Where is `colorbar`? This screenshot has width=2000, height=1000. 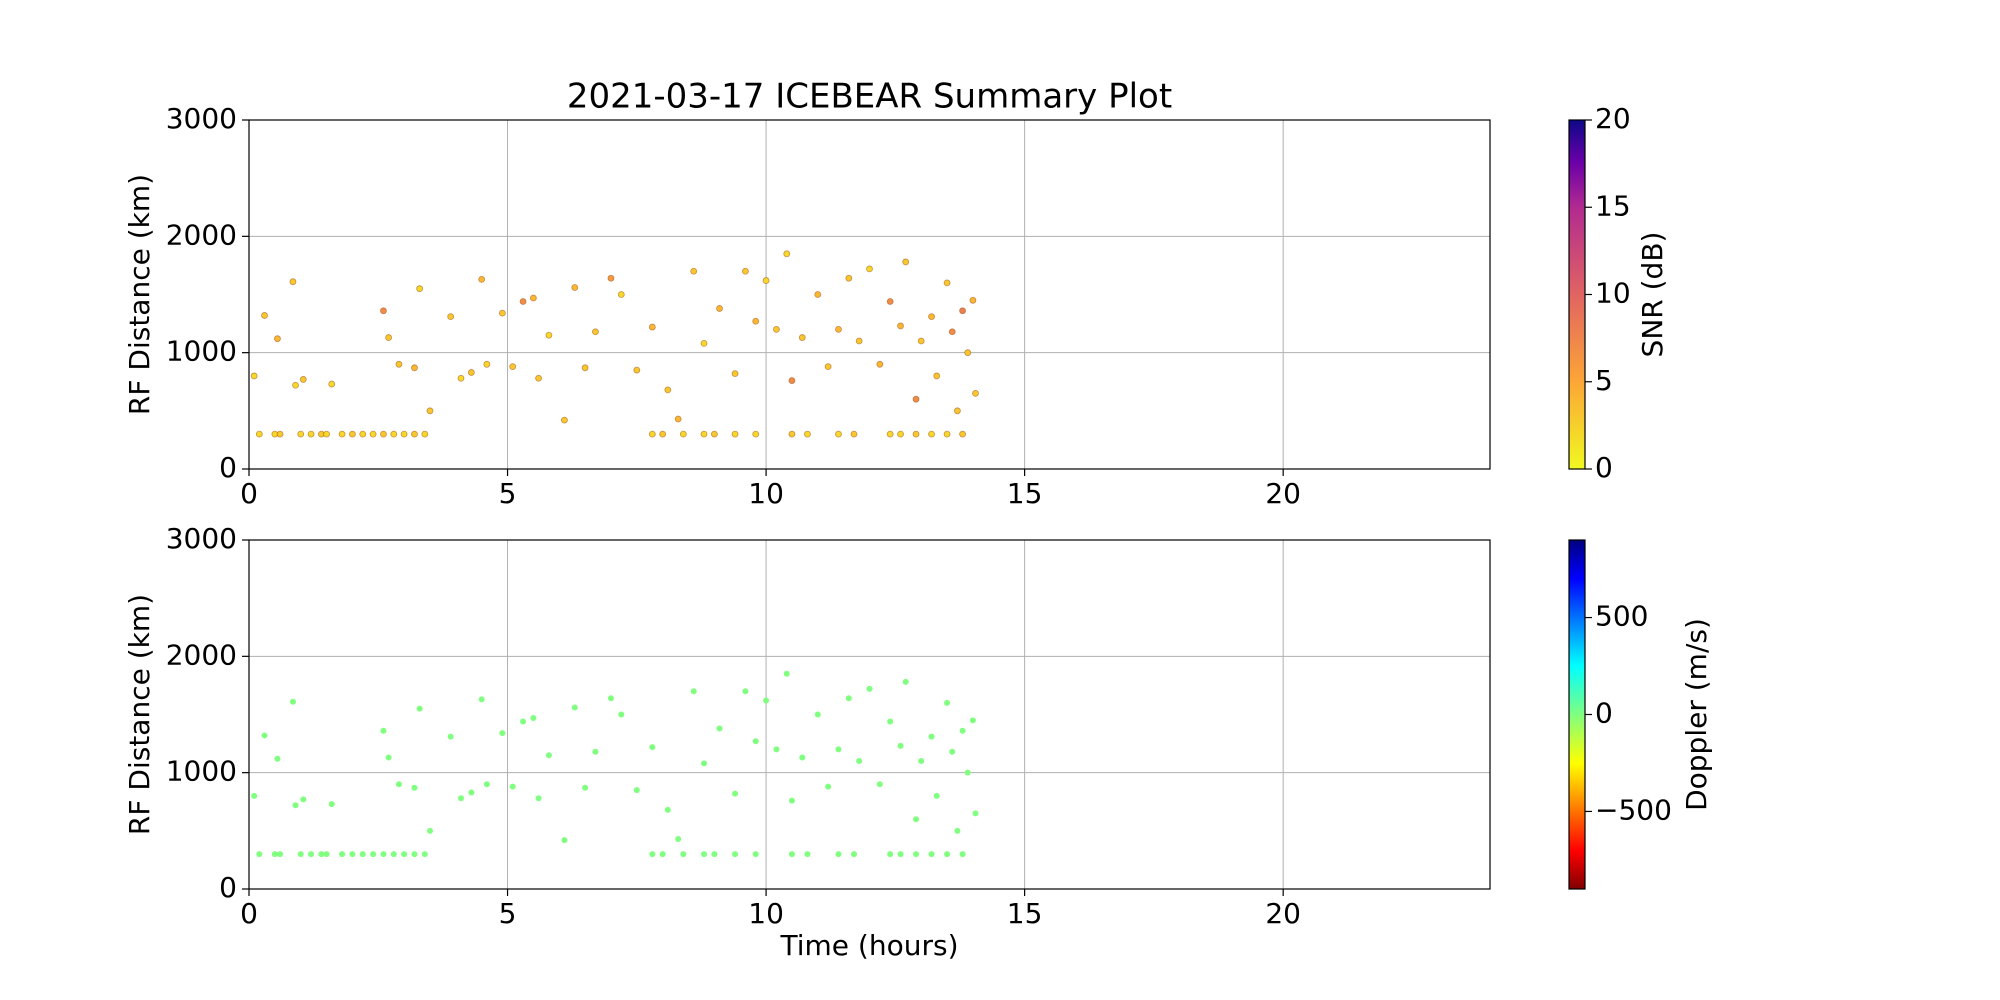
colorbar is located at coordinates (1577, 714).